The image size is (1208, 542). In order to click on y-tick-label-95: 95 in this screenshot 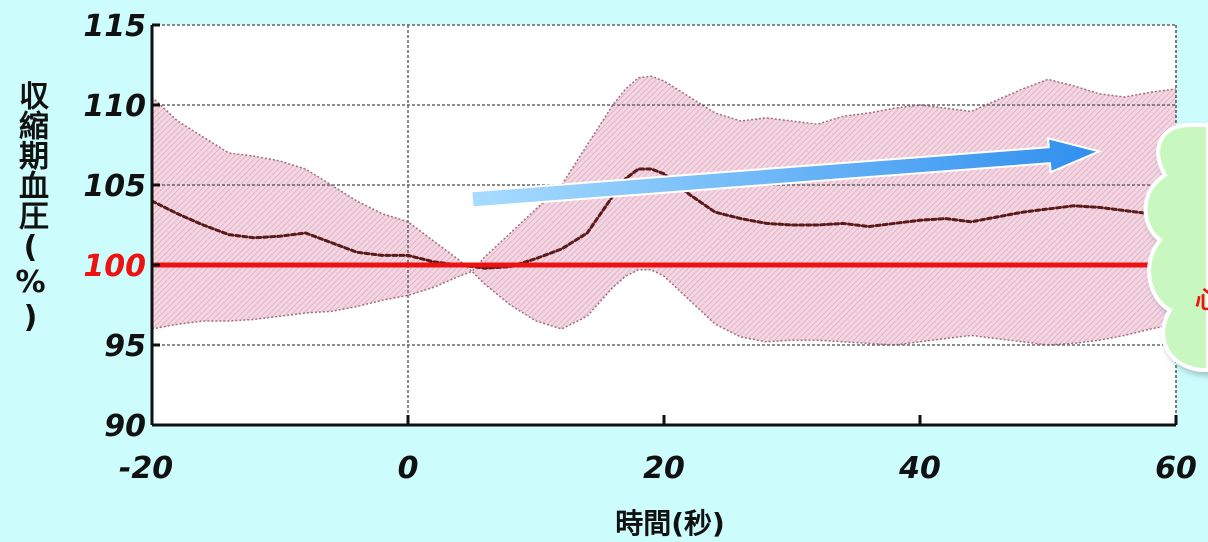, I will do `click(125, 346)`.